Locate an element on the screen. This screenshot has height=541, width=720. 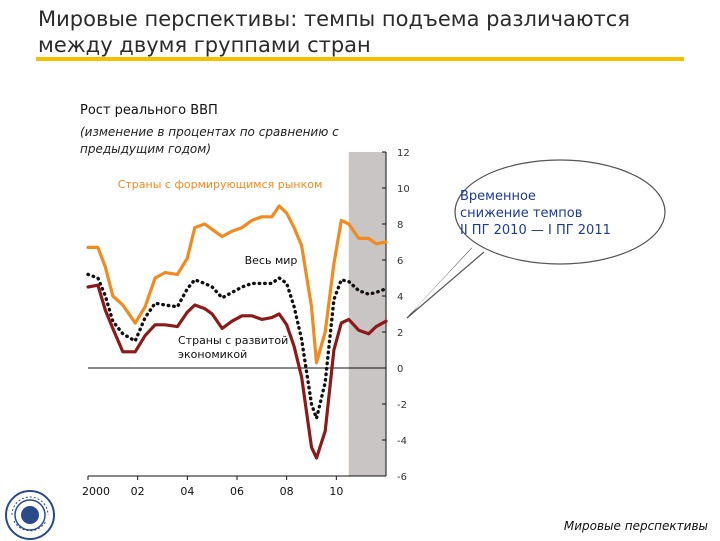
x-tick-label: 10 is located at coordinates (336, 491).